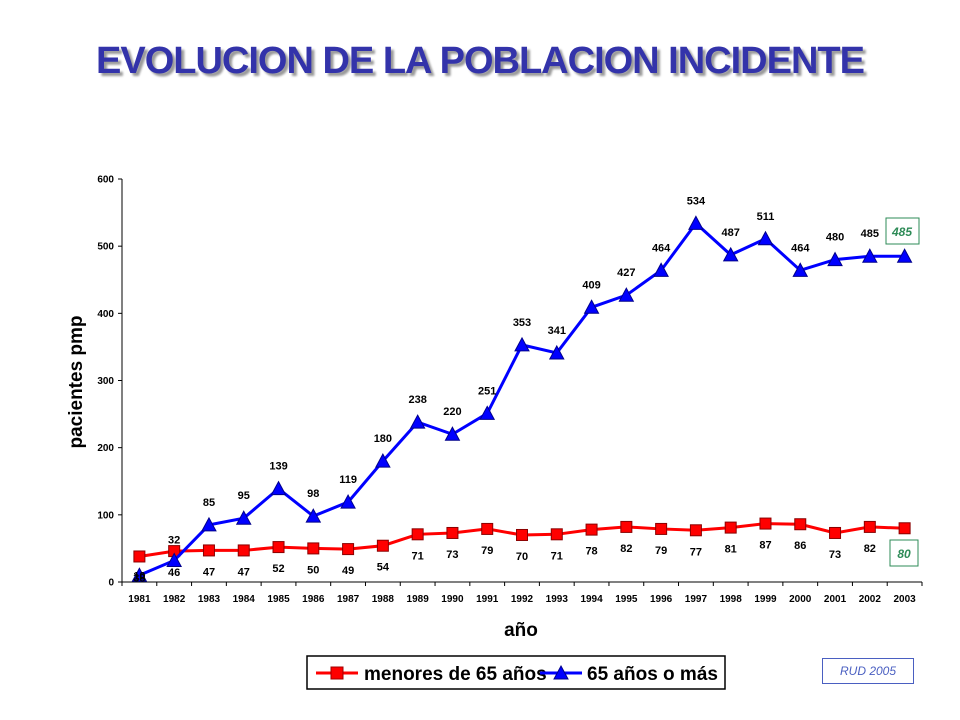 Image resolution: width=960 pixels, height=720 pixels. I want to click on end-annotation-over65-text: 485, so click(901, 232).